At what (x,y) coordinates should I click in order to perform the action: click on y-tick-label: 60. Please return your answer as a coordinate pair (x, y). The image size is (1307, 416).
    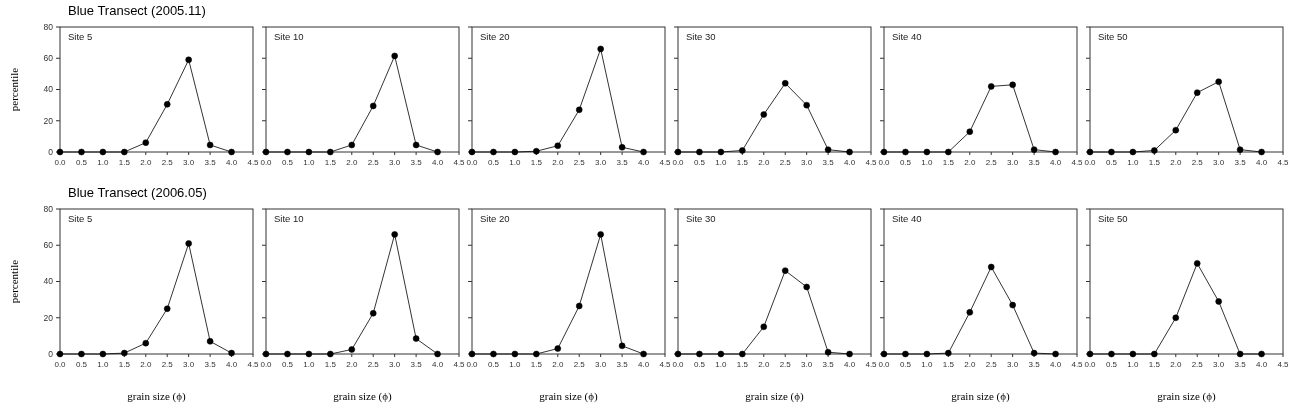
    Looking at the image, I should click on (48, 58).